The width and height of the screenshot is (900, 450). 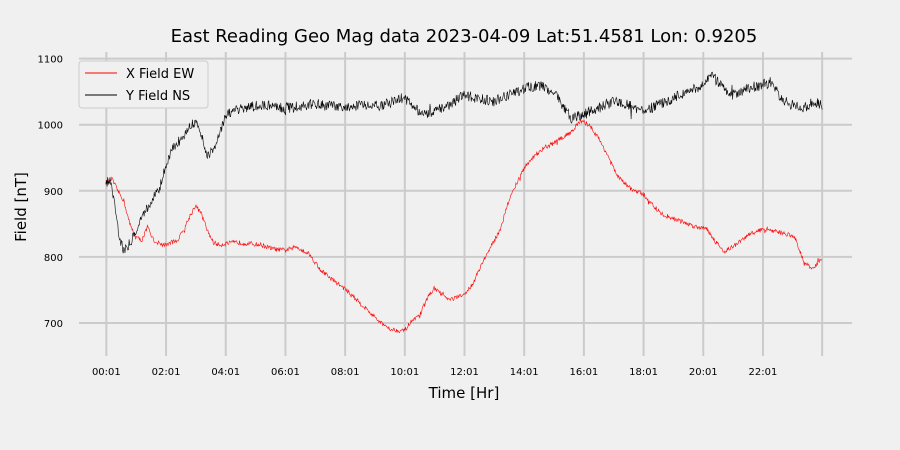 I want to click on x-tick-label: 12:01, so click(x=464, y=372).